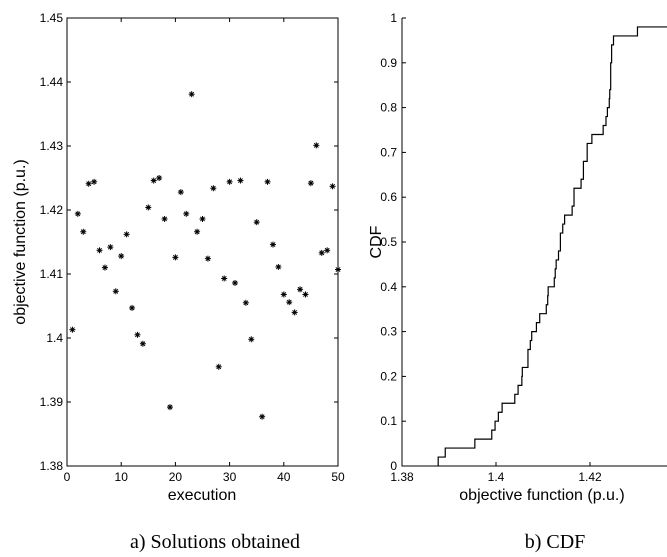 This screenshot has height=557, width=667. I want to click on scatter-y-tick-label: 1.44, so click(52, 82).